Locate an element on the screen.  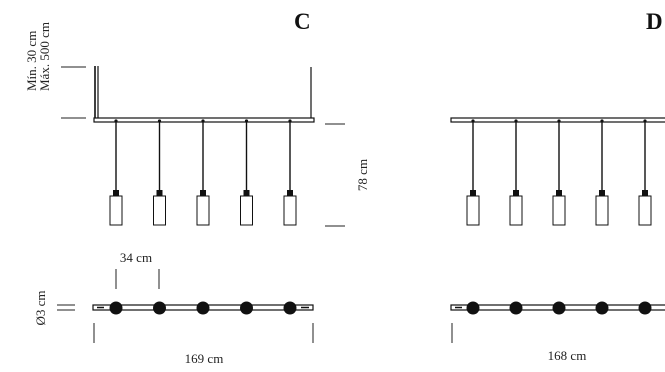
variant-c-plan: 34 cm Ø3 cm 169 cm is located at coordinates (173, 308).